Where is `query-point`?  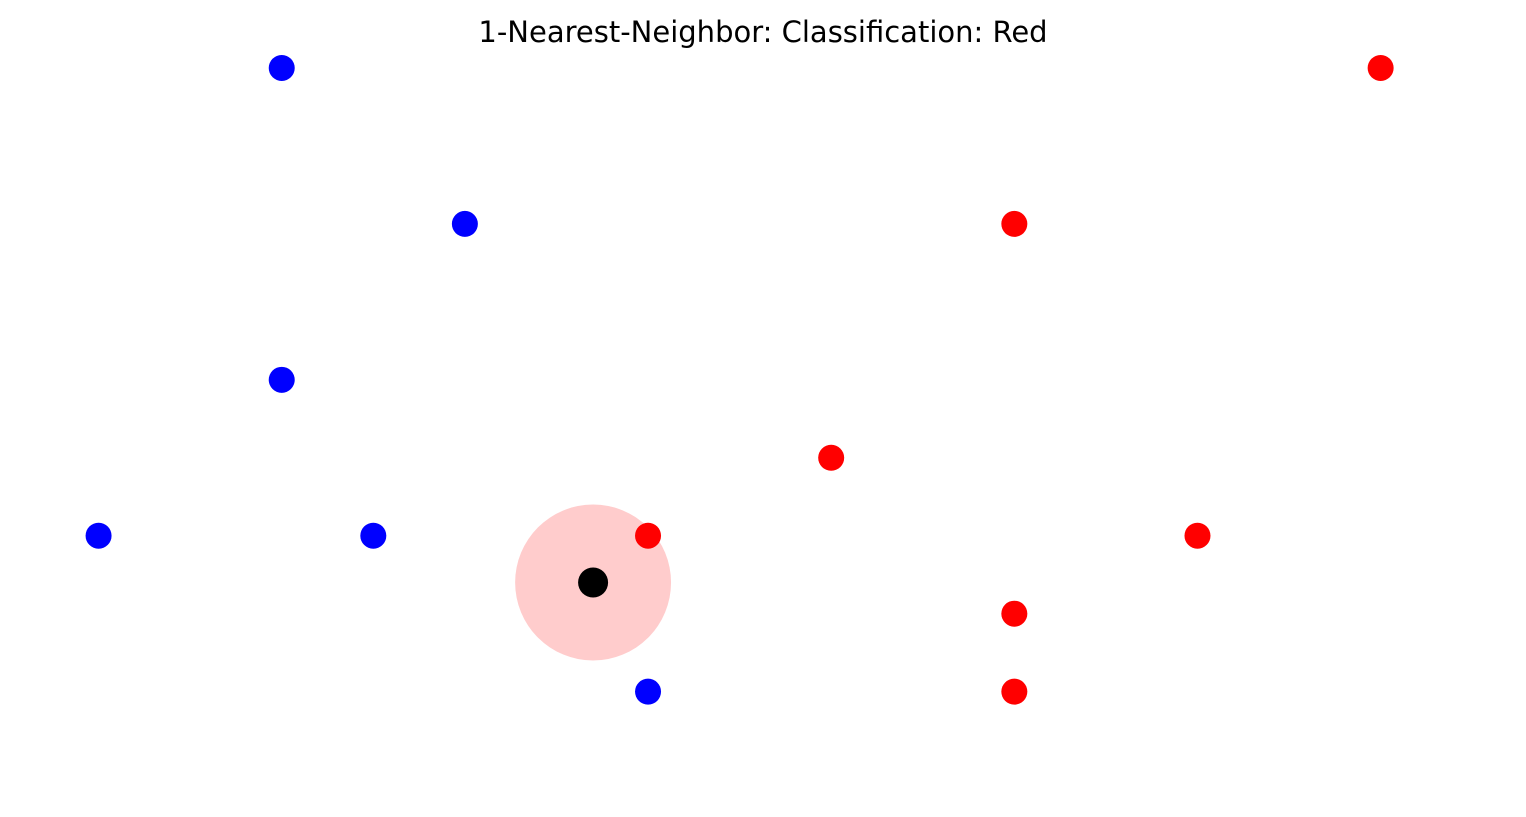 query-point is located at coordinates (593, 582).